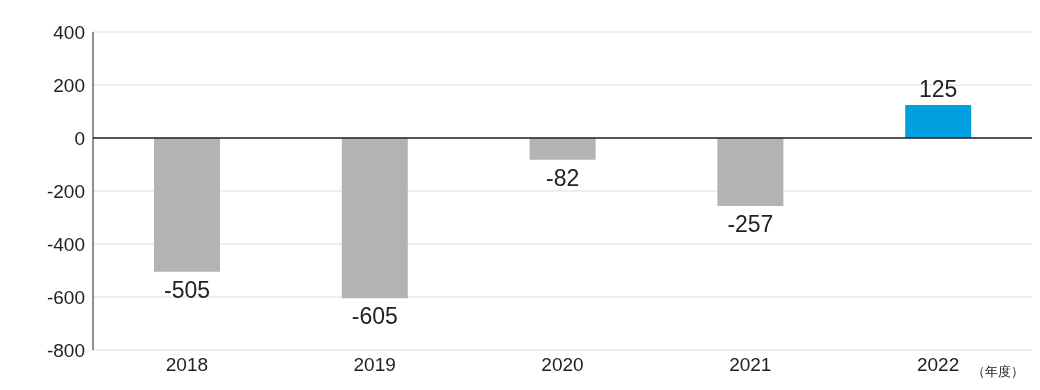 The width and height of the screenshot is (1040, 390). Describe the element at coordinates (374, 316) in the screenshot. I see `data-label: -605` at that location.